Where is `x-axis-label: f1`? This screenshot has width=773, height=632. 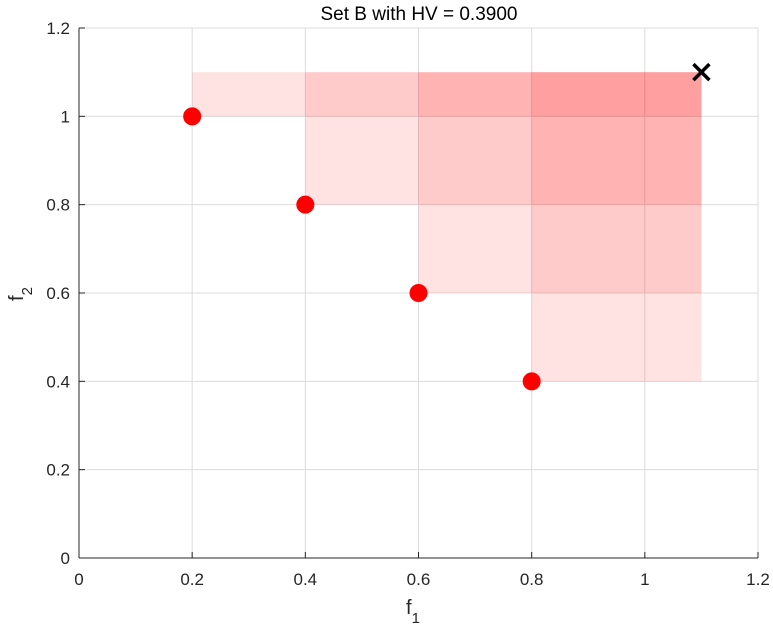
x-axis-label: f1 is located at coordinates (413, 612).